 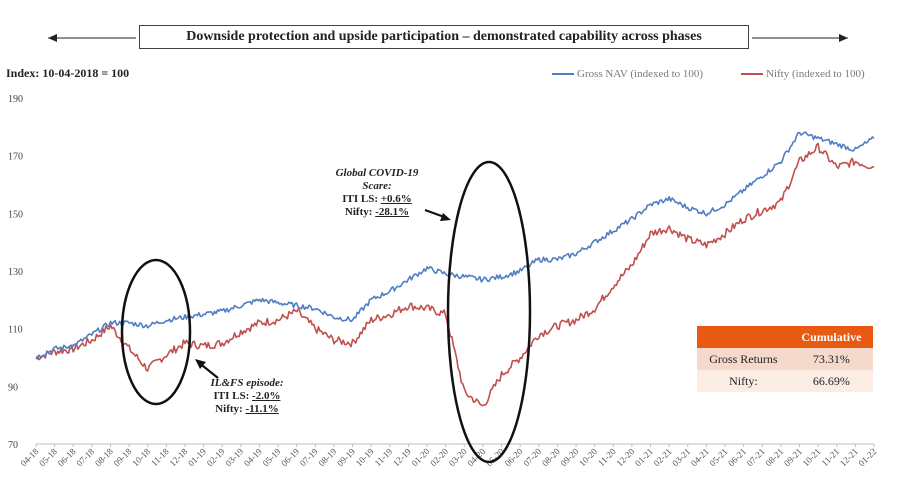 I want to click on x-tick-label: 04-19, so click(x=253, y=457).